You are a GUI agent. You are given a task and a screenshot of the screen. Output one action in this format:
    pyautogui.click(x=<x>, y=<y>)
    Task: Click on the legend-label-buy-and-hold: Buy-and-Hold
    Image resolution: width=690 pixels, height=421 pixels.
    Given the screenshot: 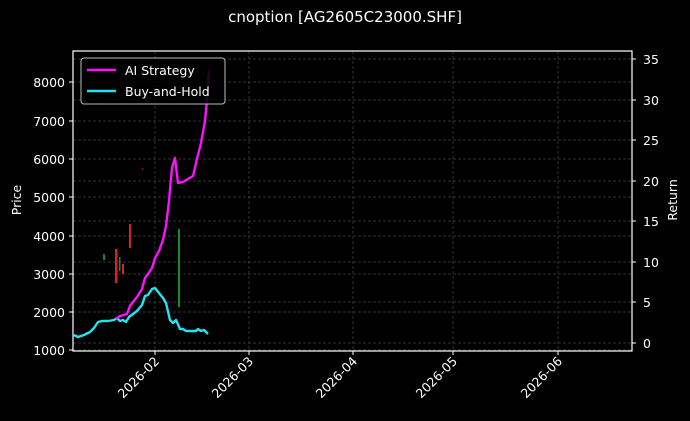 What is the action you would take?
    pyautogui.click(x=167, y=91)
    